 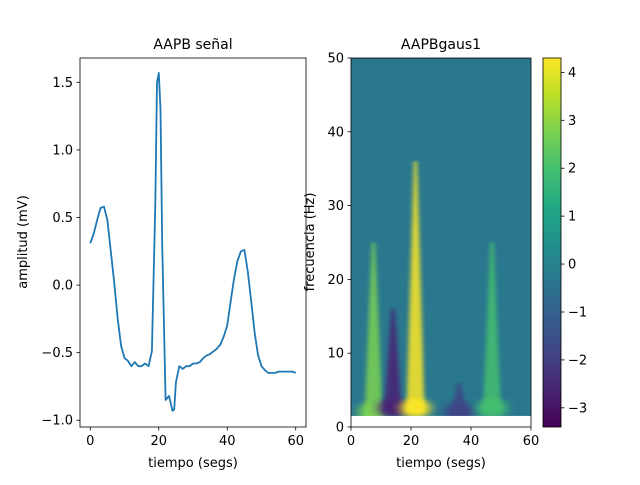 What do you see at coordinates (339, 244) in the screenshot?
I see `scalogram-y-ticks: 0 10 20 30 40 50` at bounding box center [339, 244].